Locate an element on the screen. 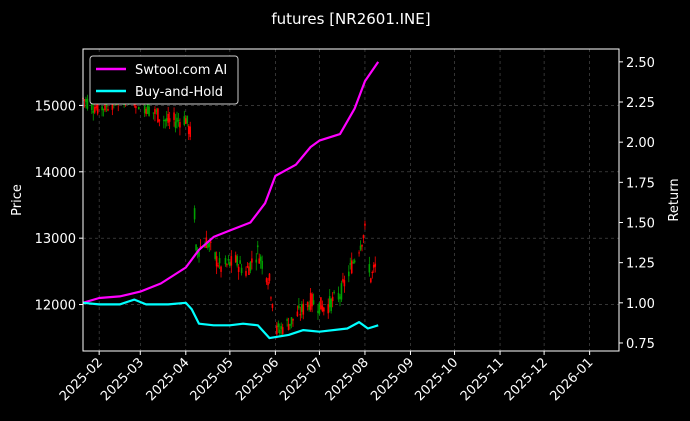 Image resolution: width=690 pixels, height=421 pixels. y-left-tick-label: 15000 is located at coordinates (55, 106).